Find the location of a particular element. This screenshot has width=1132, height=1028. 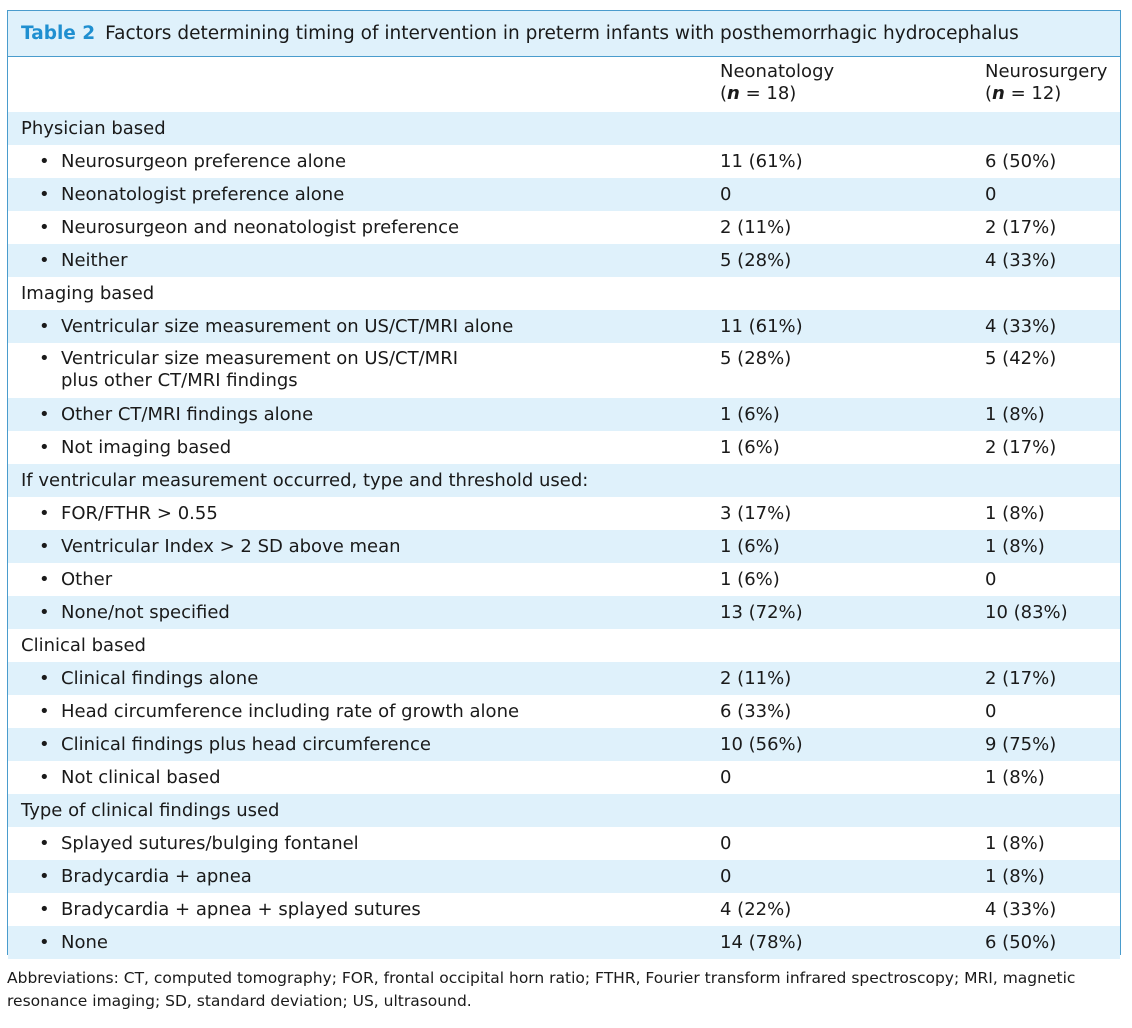

row-label-text: None is located at coordinates (84, 942).